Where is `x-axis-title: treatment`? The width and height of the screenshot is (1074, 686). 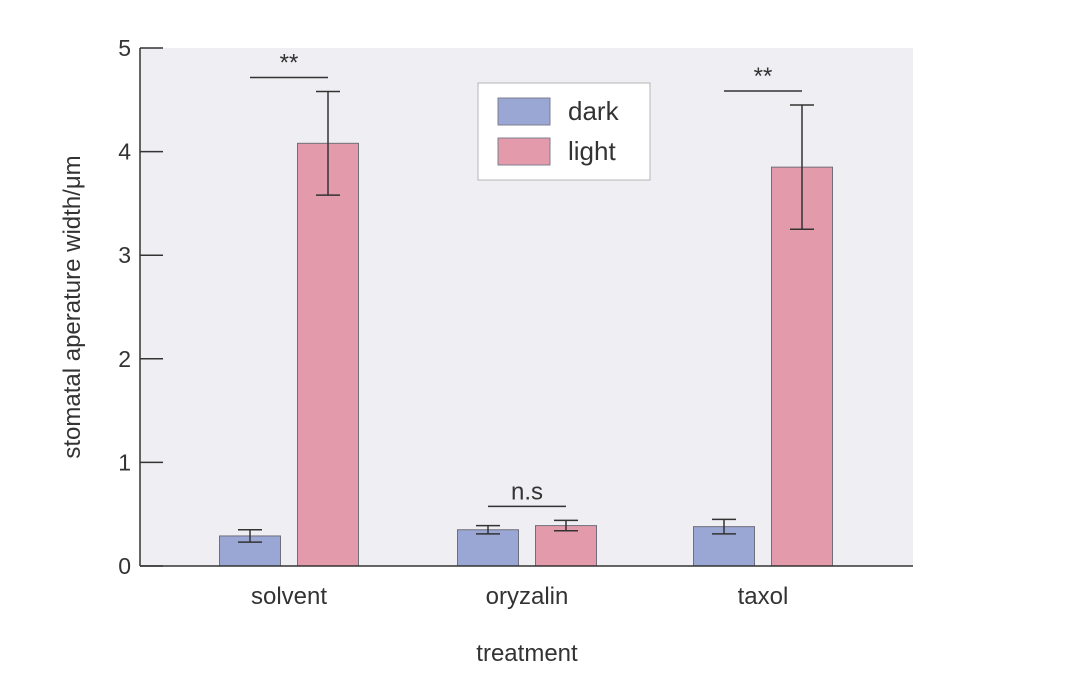 x-axis-title: treatment is located at coordinates (527, 653).